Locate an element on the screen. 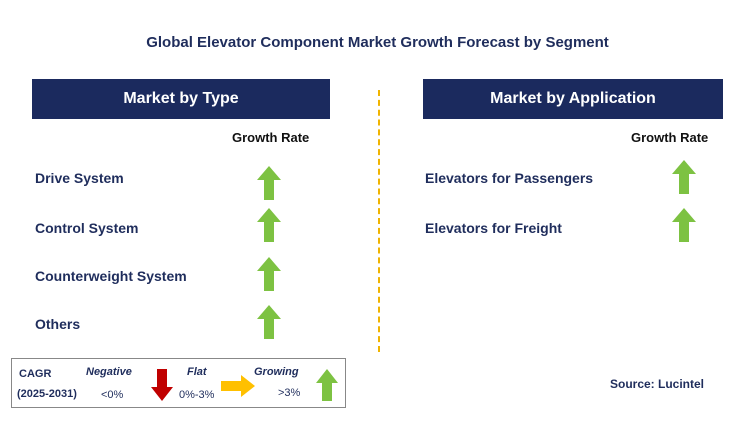 Image resolution: width=755 pixels, height=427 pixels. left-growth-rate-label: Growth Rate is located at coordinates (271, 137).